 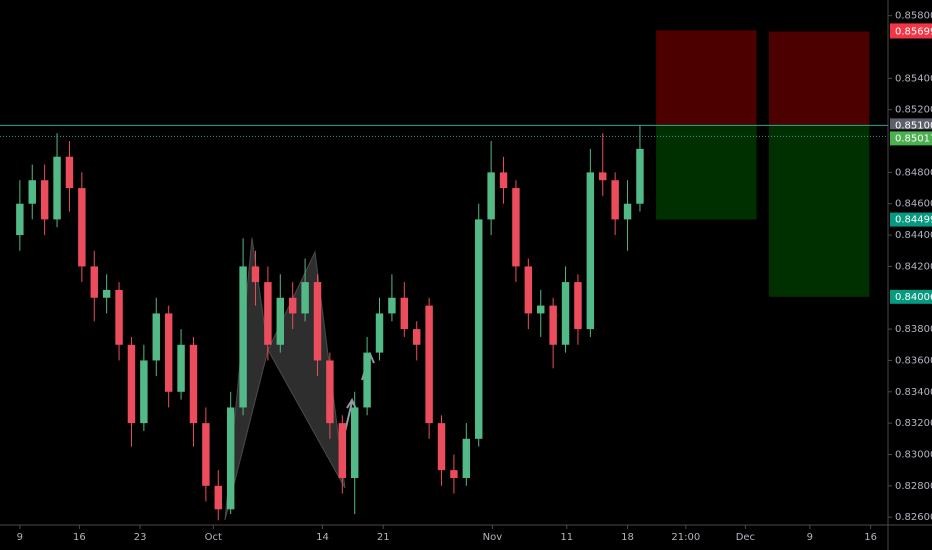 What do you see at coordinates (913, 138) in the screenshot?
I see `price-label: 0.85017` at bounding box center [913, 138].